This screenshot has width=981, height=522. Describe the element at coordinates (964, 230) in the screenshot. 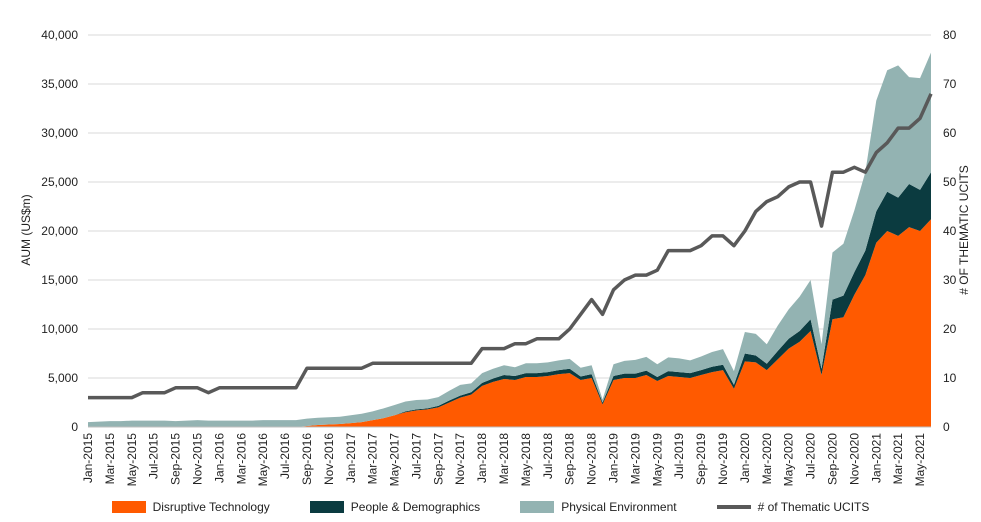

I see `y2-axis-title: # OF THEMATIC UCITS` at that location.